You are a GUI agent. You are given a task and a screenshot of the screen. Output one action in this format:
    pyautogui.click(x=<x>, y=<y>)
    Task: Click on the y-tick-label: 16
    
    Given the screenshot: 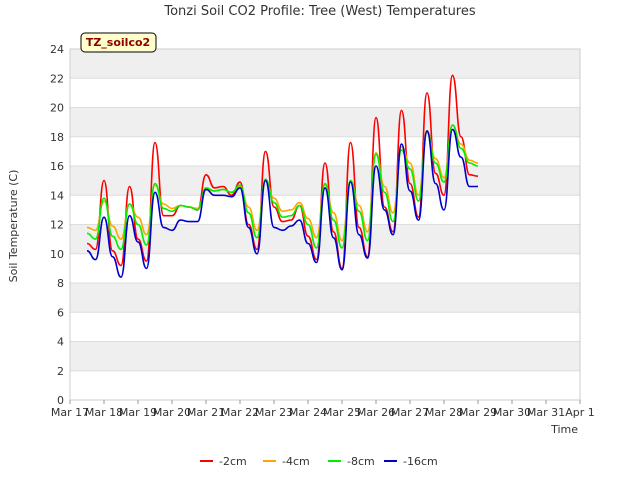 What is the action you would take?
    pyautogui.click(x=57, y=166)
    